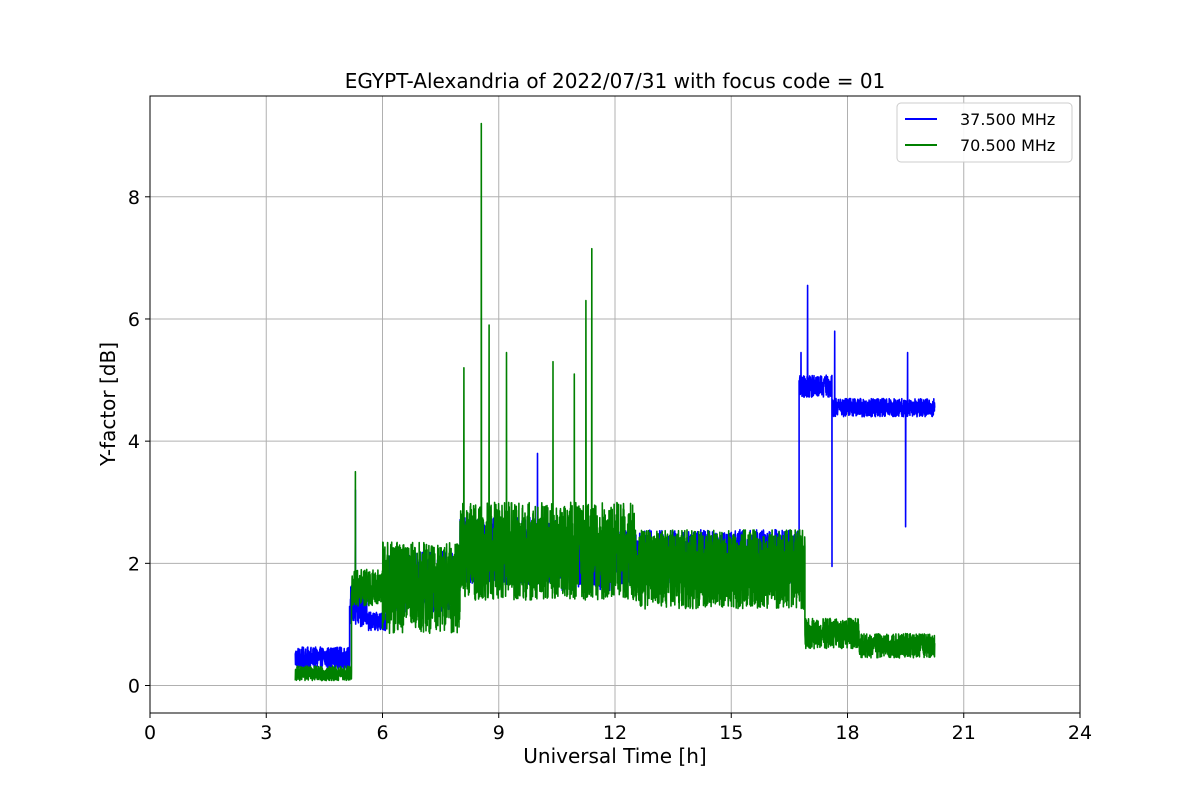  Describe the element at coordinates (134, 320) in the screenshot. I see `y-tick-label: 6` at that location.